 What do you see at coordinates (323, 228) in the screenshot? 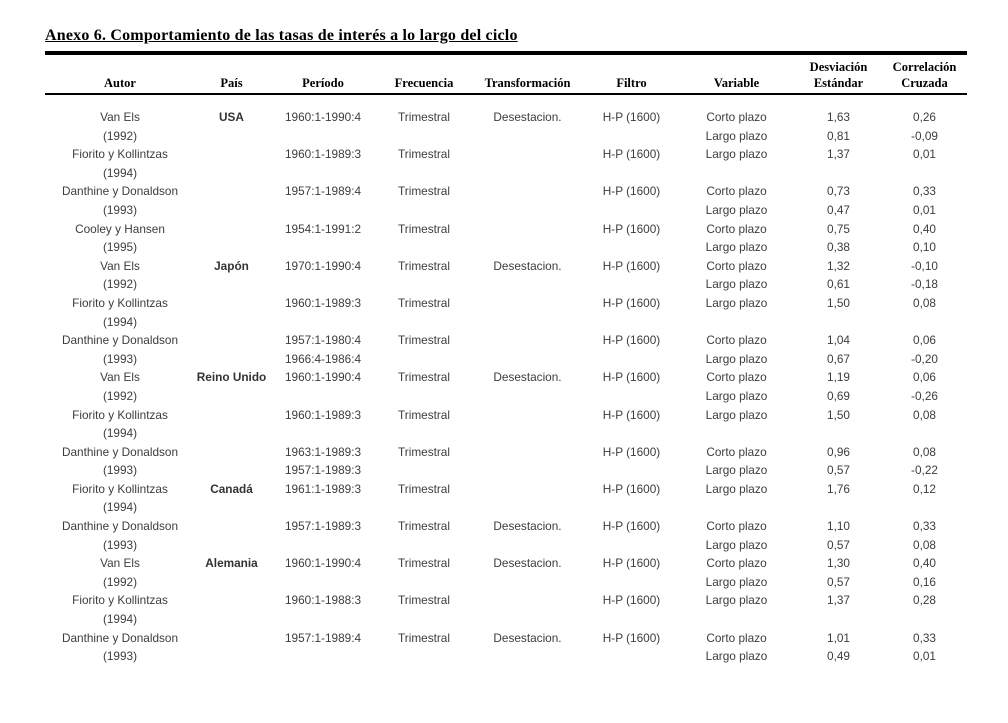
I see `cell-periodo: 1954:1-1991:2` at bounding box center [323, 228].